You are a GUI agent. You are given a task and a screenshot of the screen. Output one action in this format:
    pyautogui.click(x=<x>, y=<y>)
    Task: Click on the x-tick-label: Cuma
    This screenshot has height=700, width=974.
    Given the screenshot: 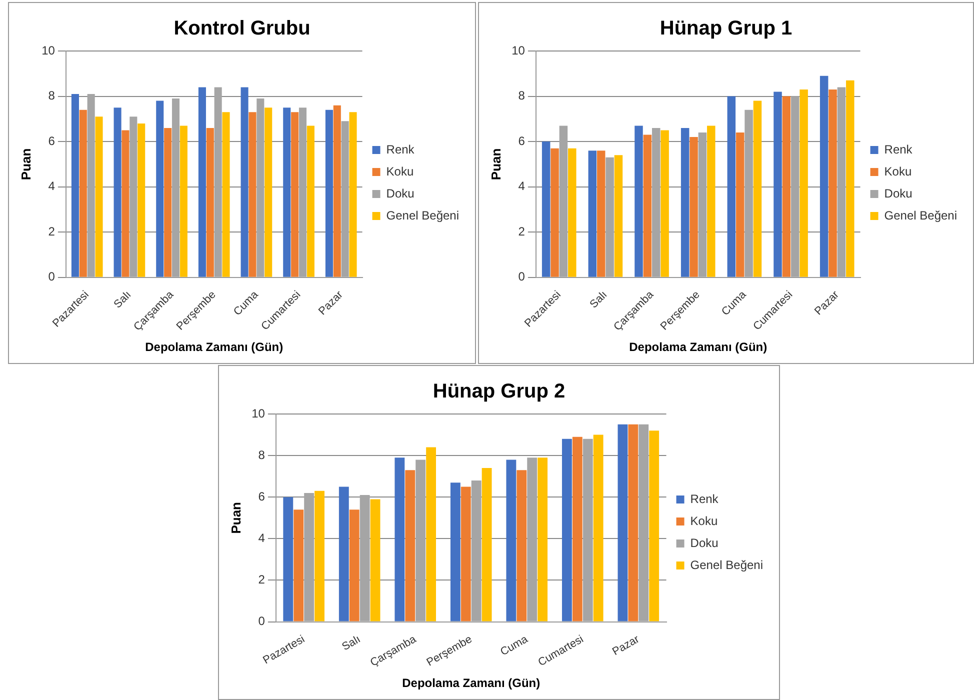 What is the action you would take?
    pyautogui.click(x=514, y=645)
    